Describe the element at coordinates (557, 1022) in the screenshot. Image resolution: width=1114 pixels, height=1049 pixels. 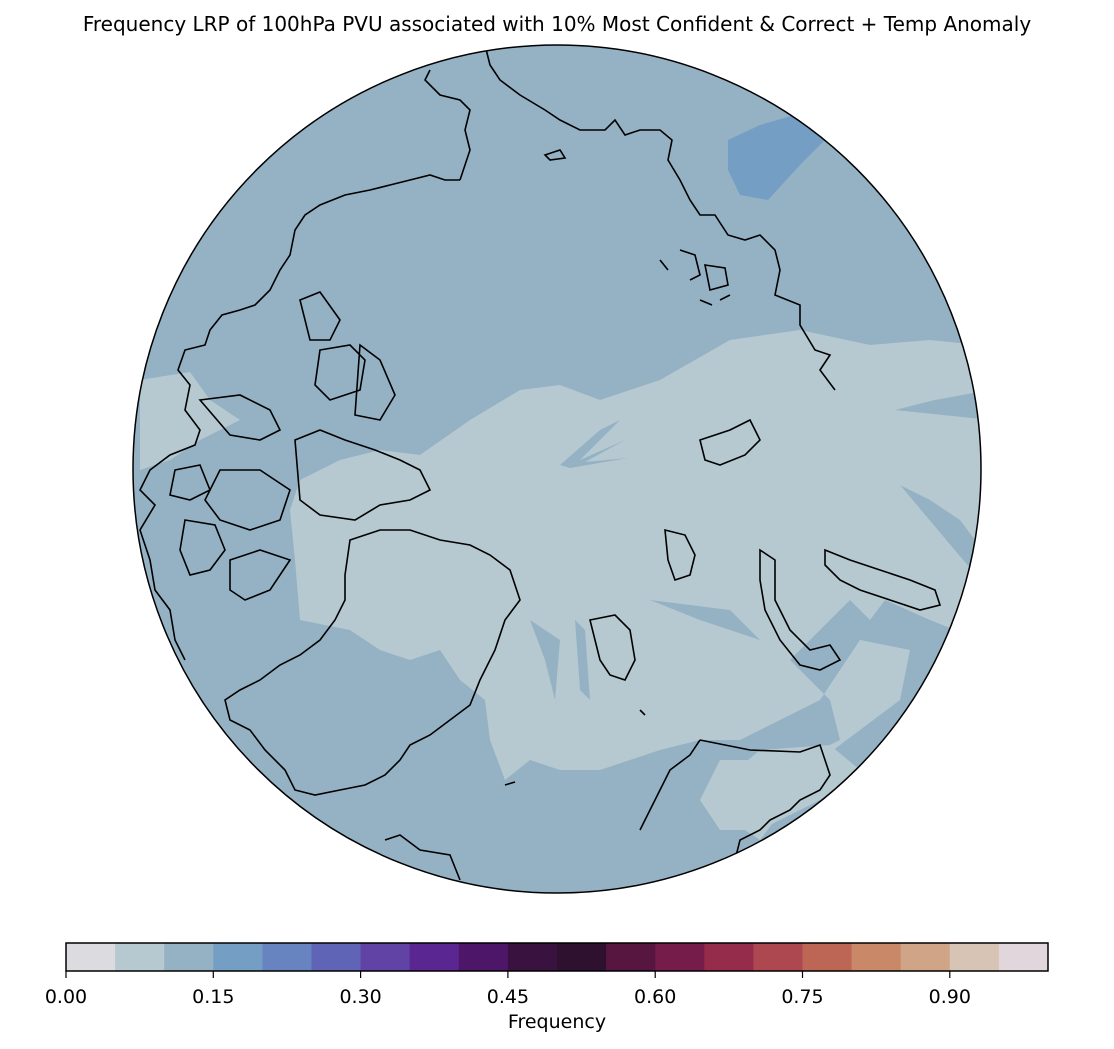
I see `colorbar-label: Frequency` at that location.